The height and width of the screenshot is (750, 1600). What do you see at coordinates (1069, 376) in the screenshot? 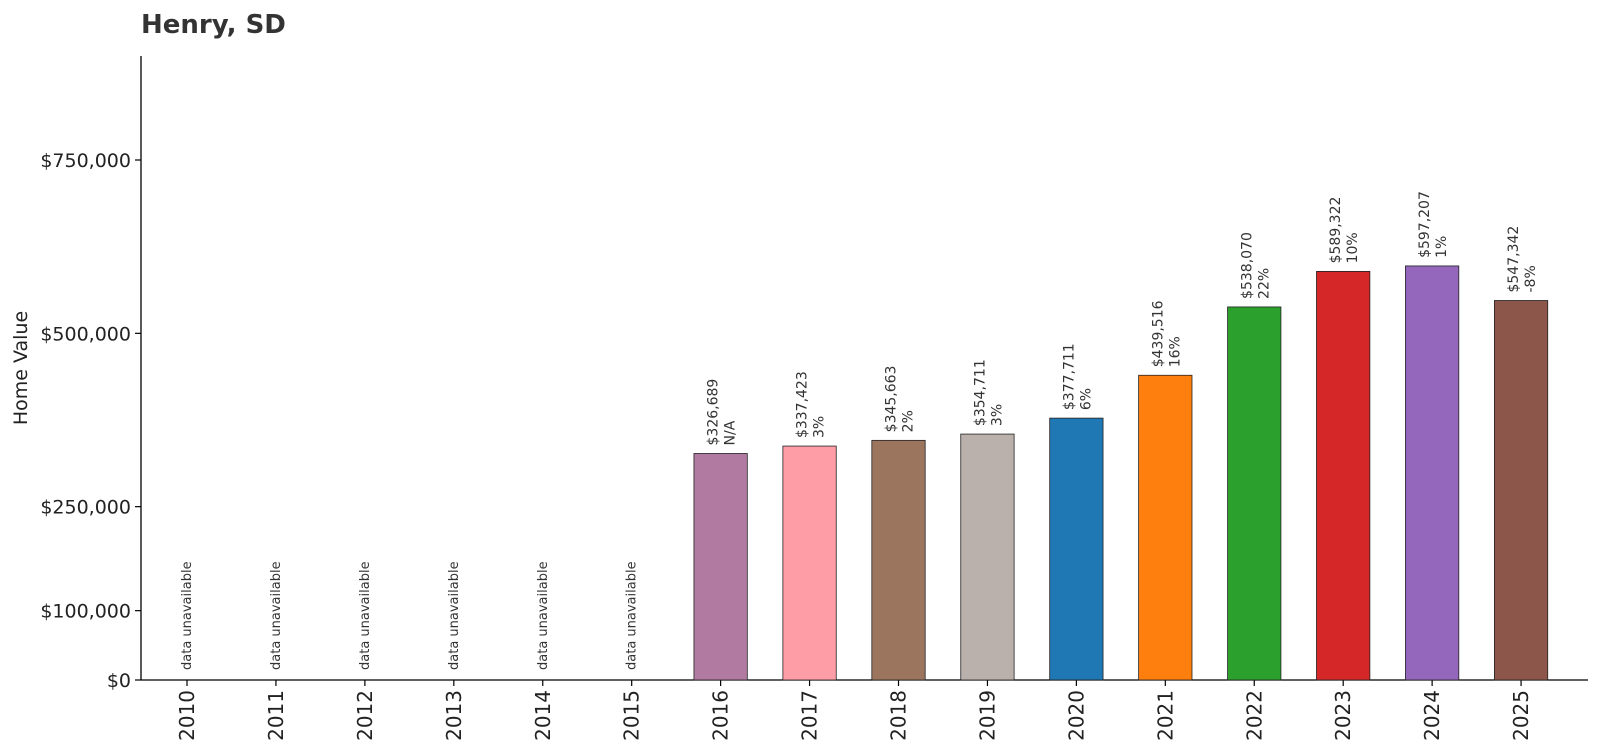
I see `bar-value-label: $377,711` at bounding box center [1069, 376].